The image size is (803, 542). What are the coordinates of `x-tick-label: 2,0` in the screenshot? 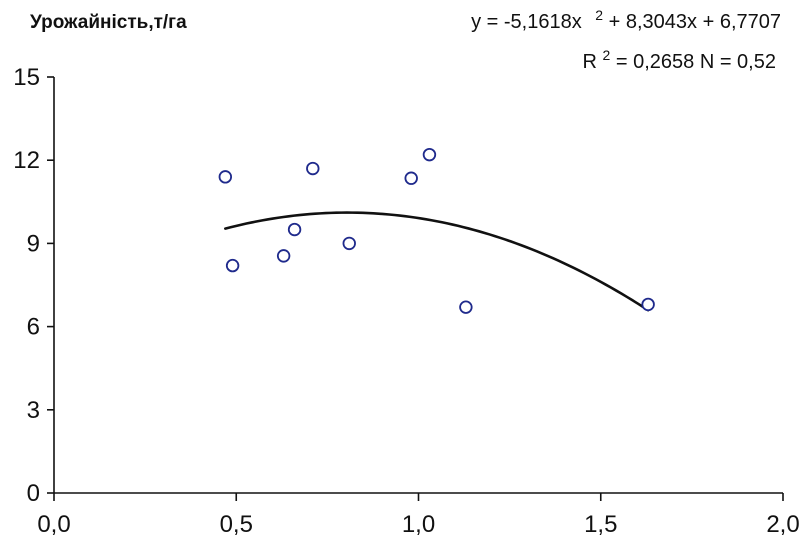 It's located at (782, 524).